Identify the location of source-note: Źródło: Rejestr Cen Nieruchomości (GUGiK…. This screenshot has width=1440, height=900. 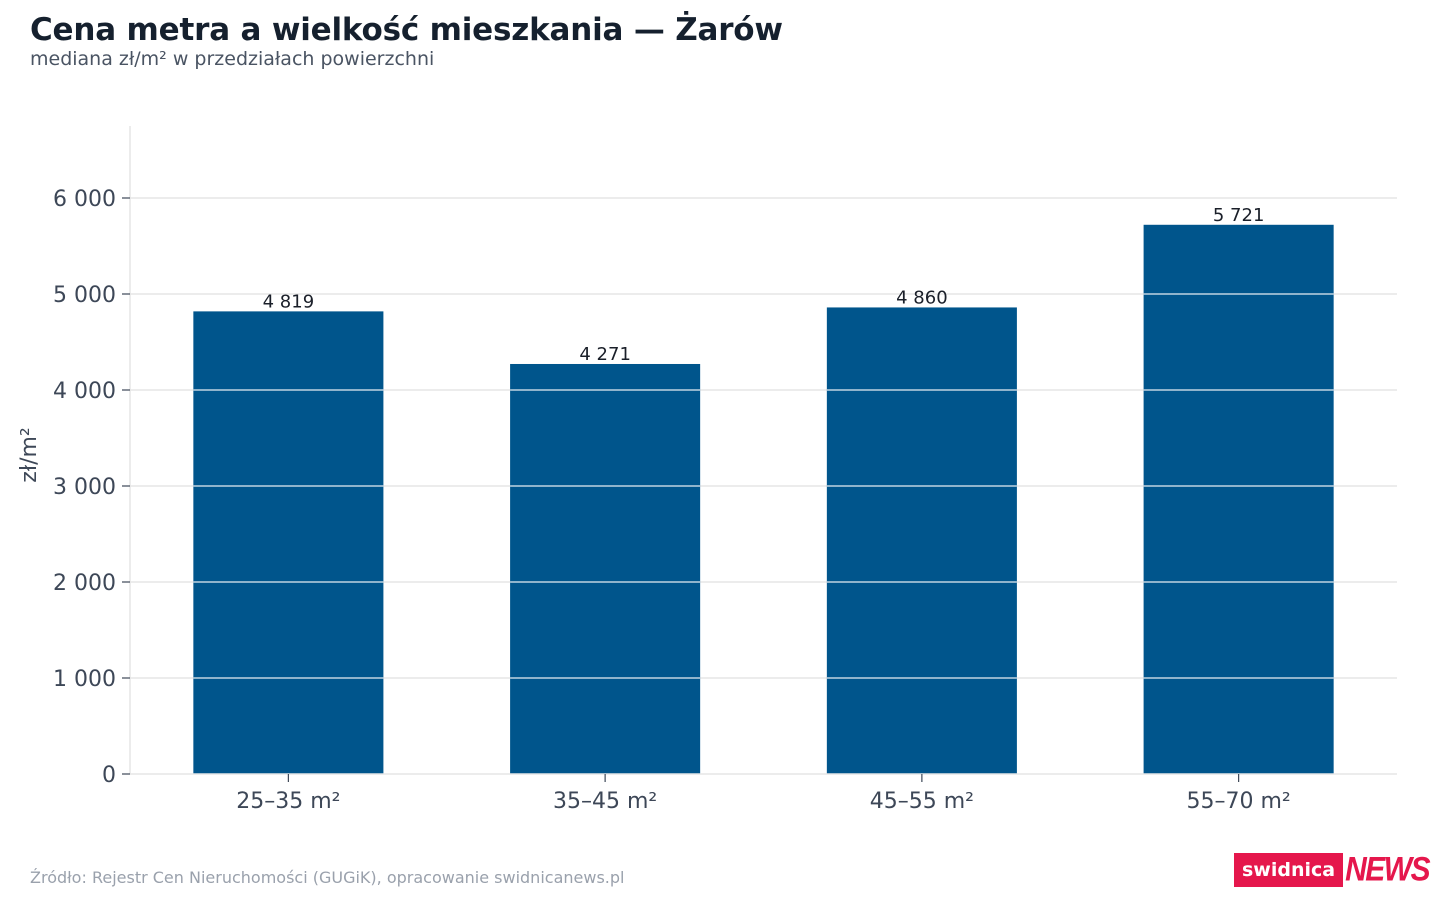
(327, 877).